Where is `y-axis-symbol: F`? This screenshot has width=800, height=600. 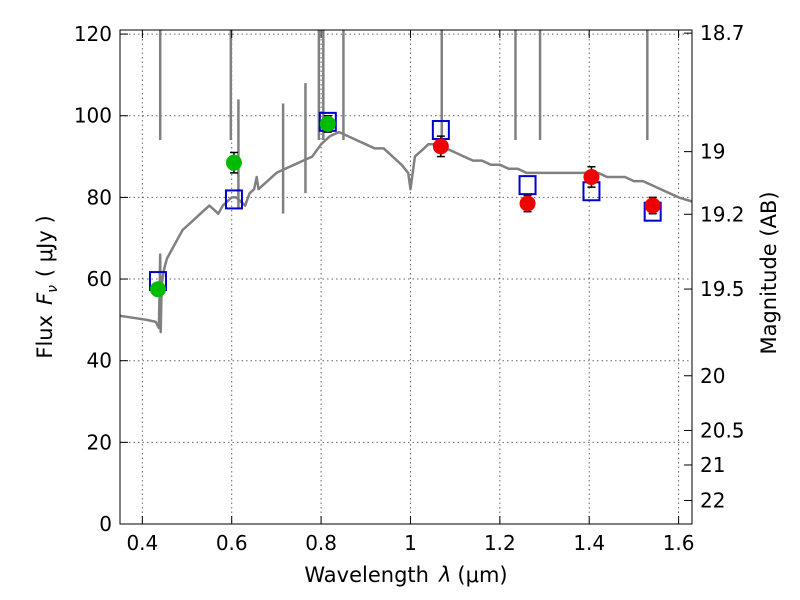 y-axis-symbol: F is located at coordinates (45, 298).